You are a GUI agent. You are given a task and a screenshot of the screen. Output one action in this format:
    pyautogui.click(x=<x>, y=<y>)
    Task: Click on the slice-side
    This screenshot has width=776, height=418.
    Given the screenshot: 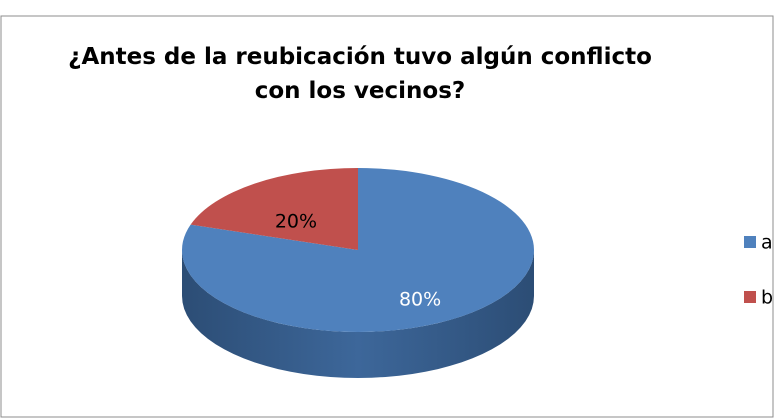 What is the action you would take?
    pyautogui.click(x=358, y=314)
    